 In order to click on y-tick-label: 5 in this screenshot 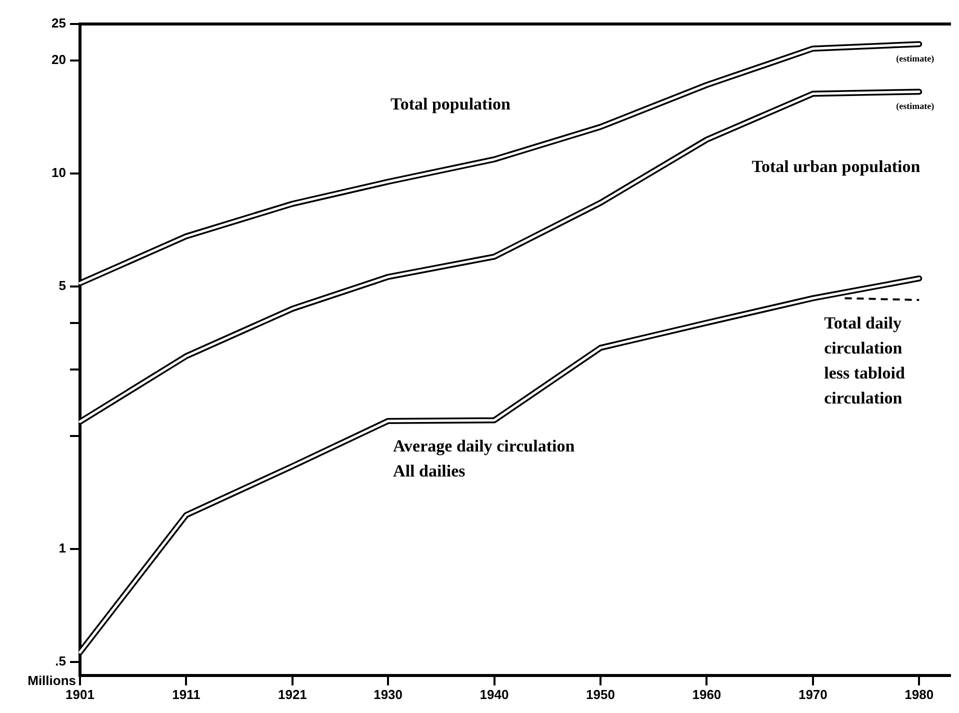, I will do `click(62, 285)`.